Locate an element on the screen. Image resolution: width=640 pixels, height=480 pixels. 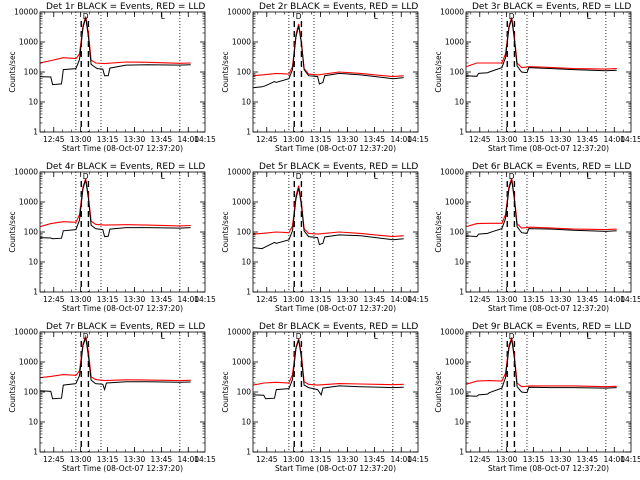
chart-title: Det 5r BLACK = Events, RED = LLD is located at coordinates (338, 167).